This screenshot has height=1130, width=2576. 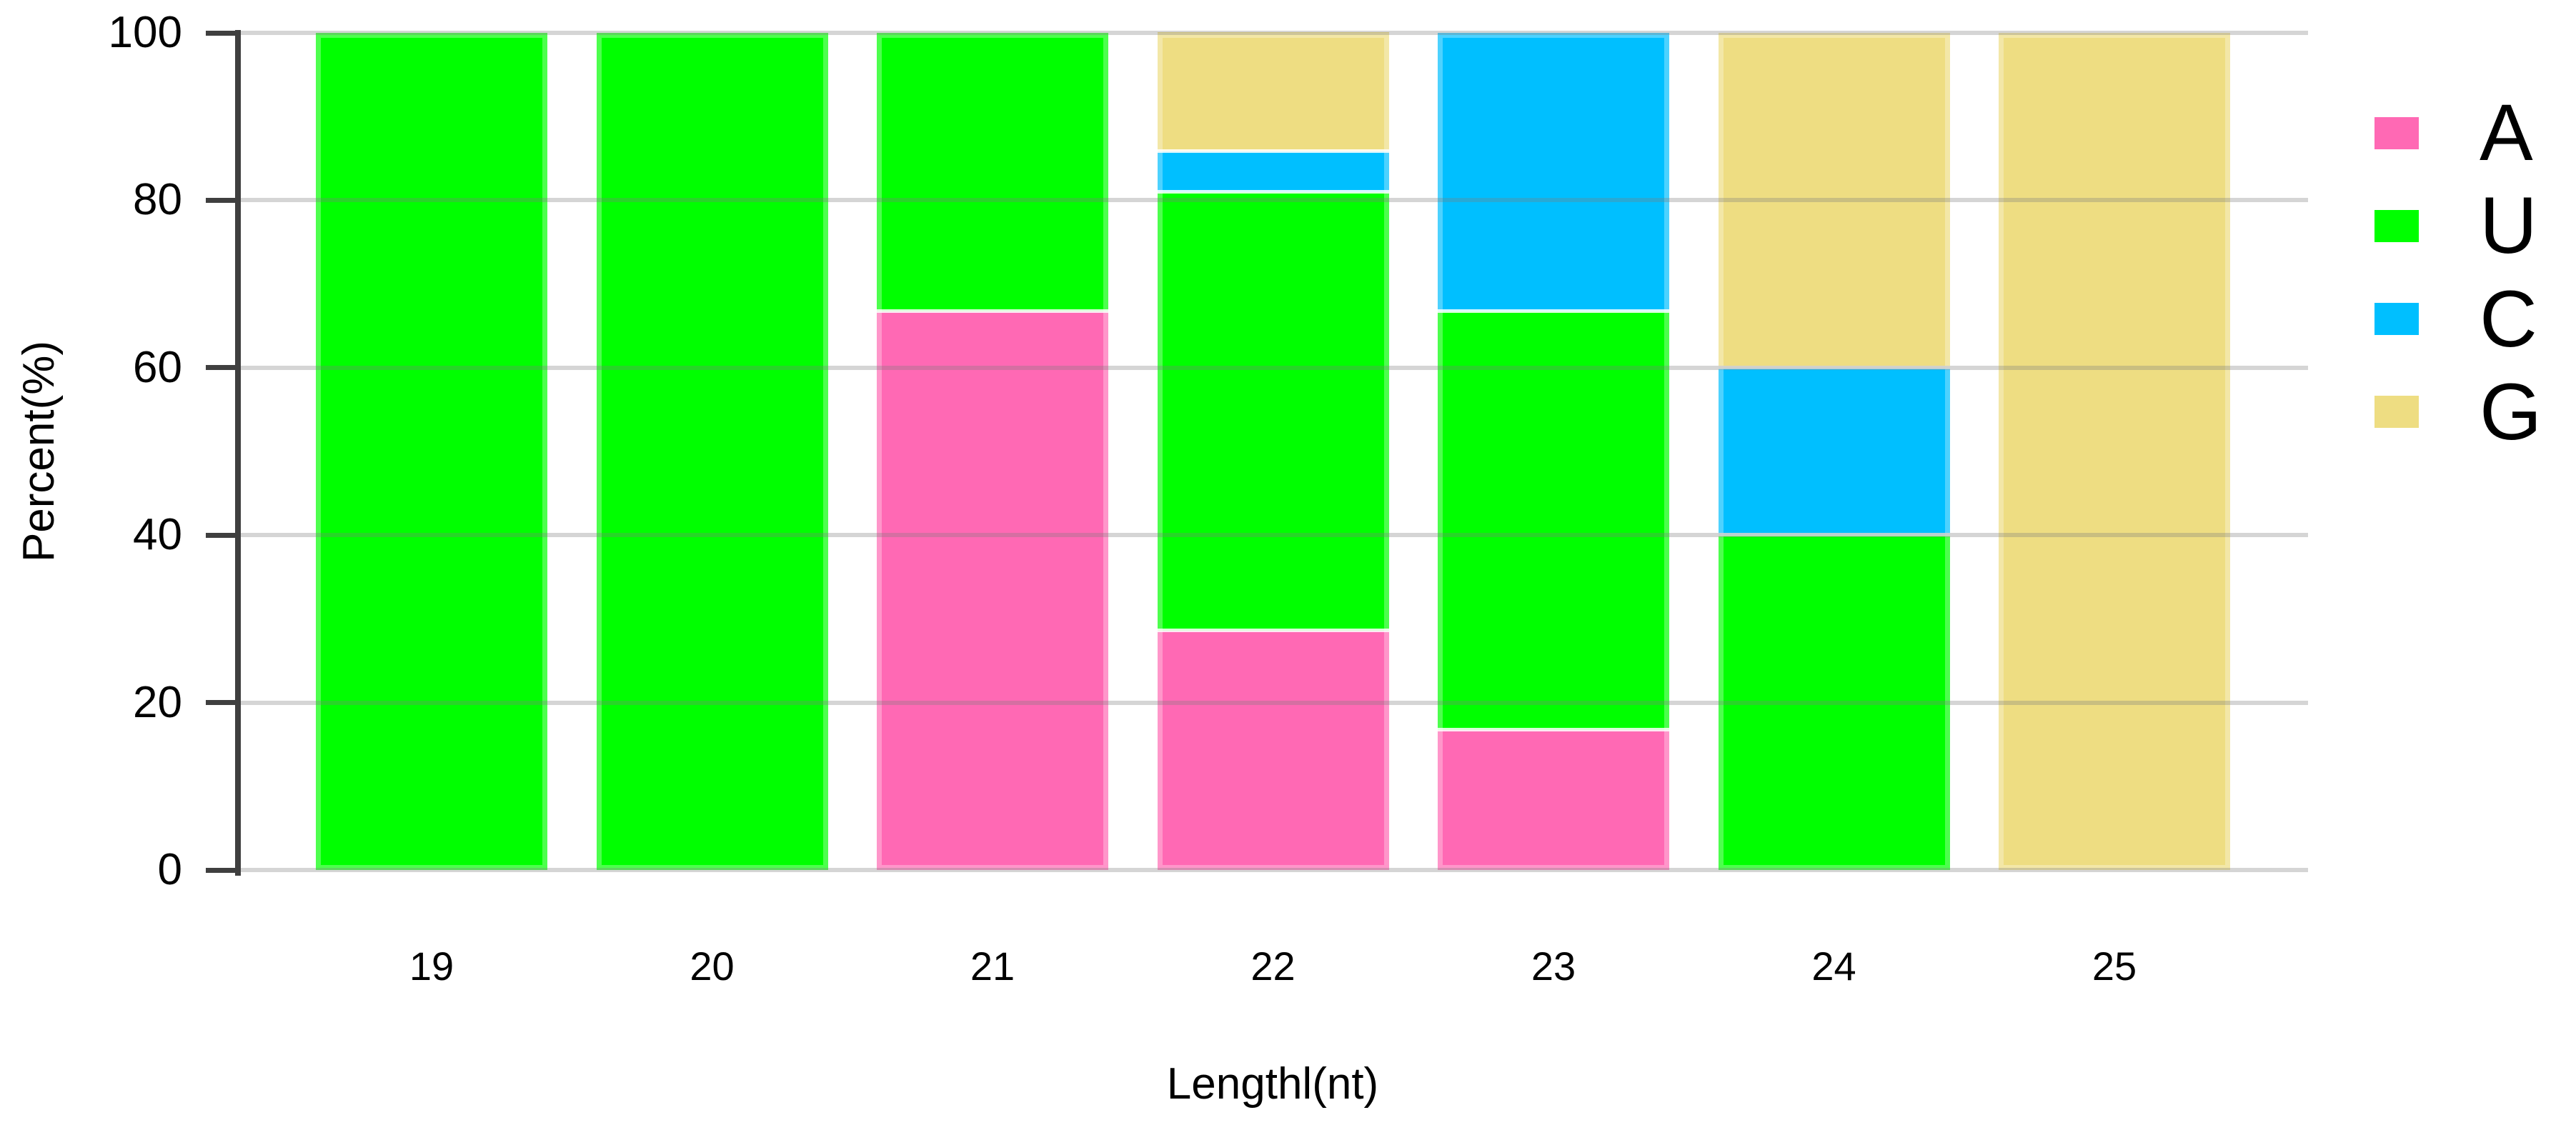 I want to click on y-tick-label: 40, so click(x=157, y=535).